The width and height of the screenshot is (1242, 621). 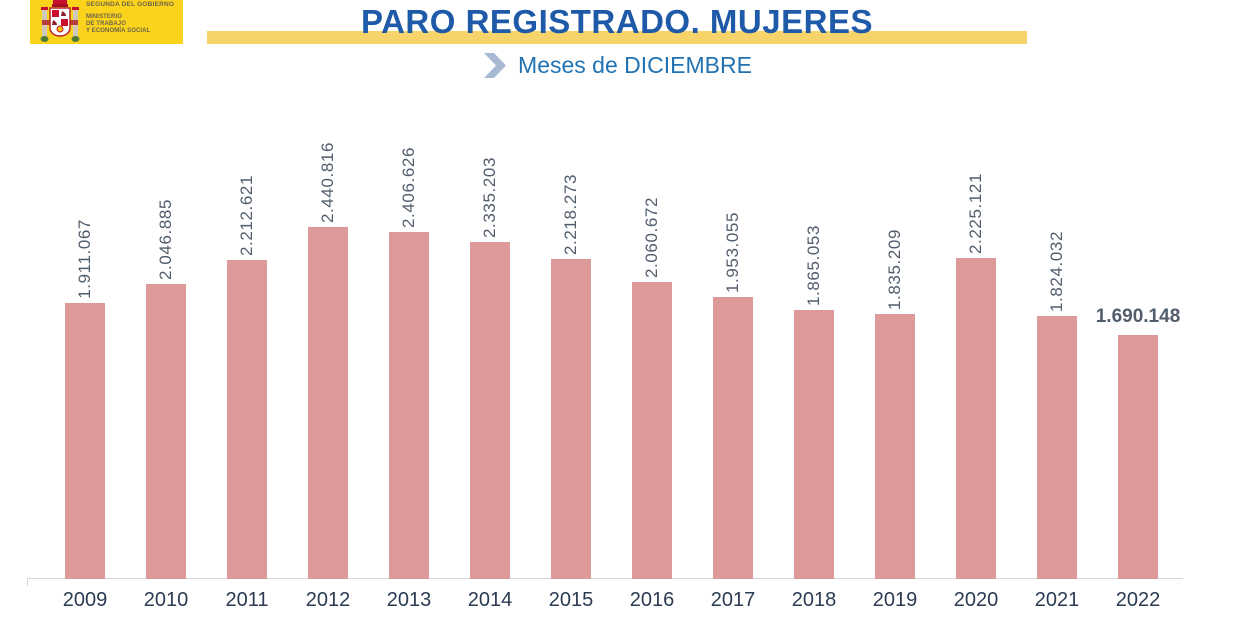 What do you see at coordinates (651, 237) in the screenshot?
I see `value-label-2016: 2.060.672` at bounding box center [651, 237].